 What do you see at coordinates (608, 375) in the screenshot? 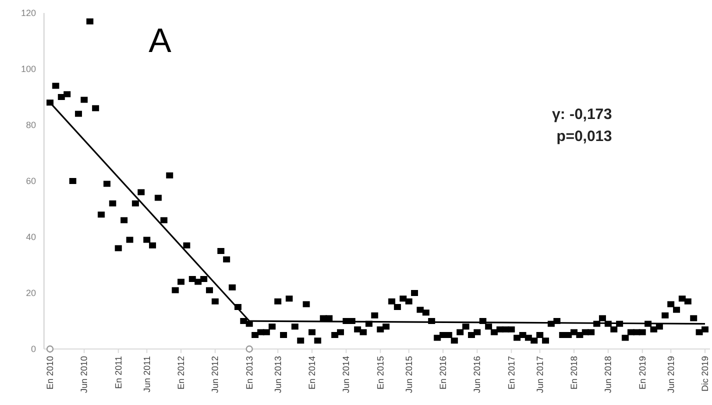
I see `x-tick-label: Jun 2018` at bounding box center [608, 375].